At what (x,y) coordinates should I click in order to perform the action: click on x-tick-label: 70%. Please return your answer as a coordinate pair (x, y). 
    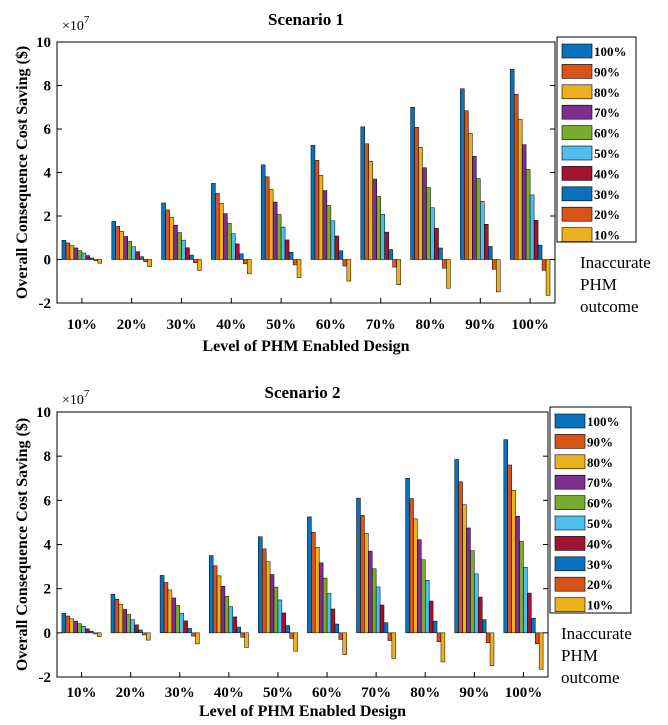
    Looking at the image, I should click on (376, 693).